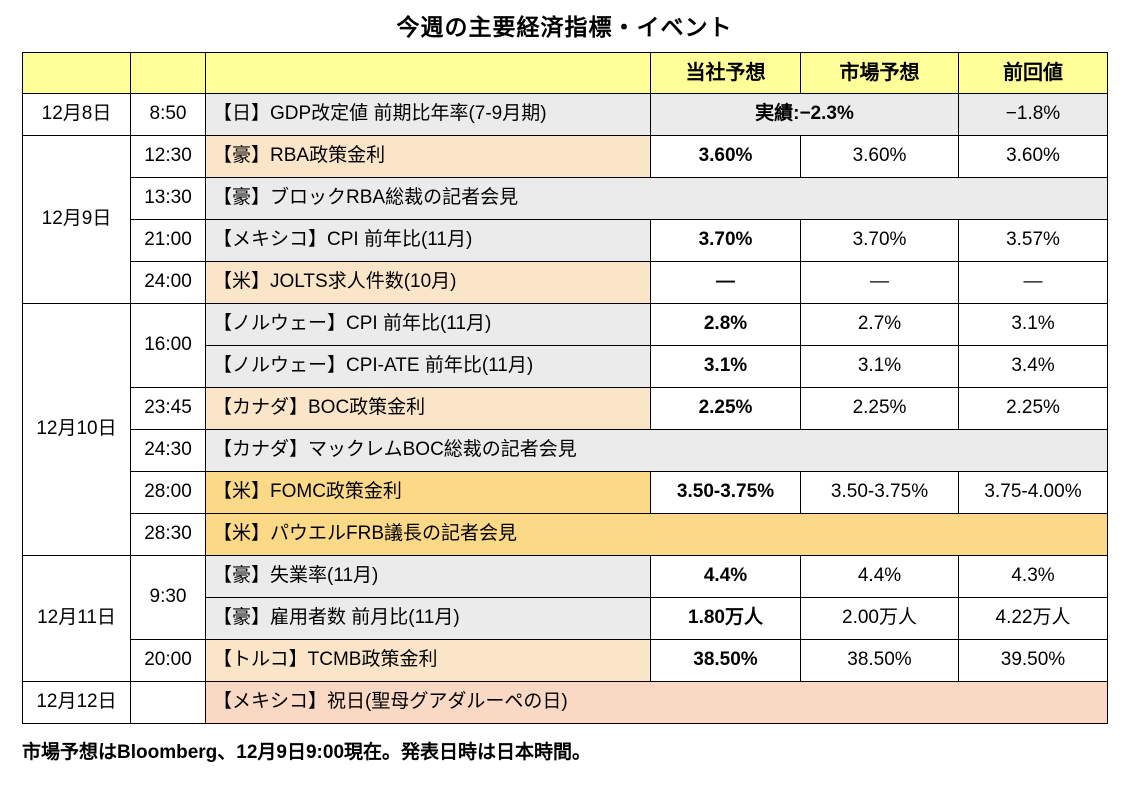 The height and width of the screenshot is (794, 1129). I want to click on market-forecast-cell: 38.50%, so click(879, 660).